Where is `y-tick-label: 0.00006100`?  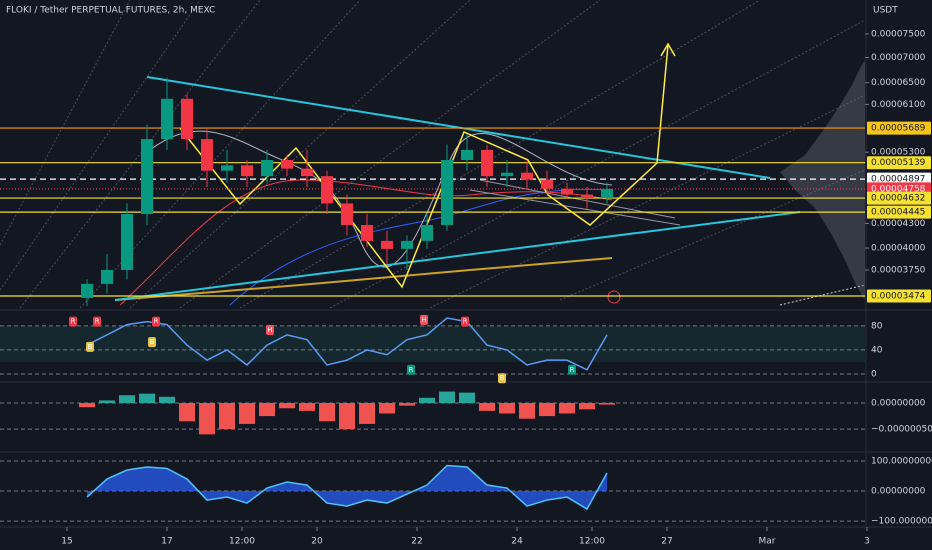
y-tick-label: 0.00006100 is located at coordinates (898, 105).